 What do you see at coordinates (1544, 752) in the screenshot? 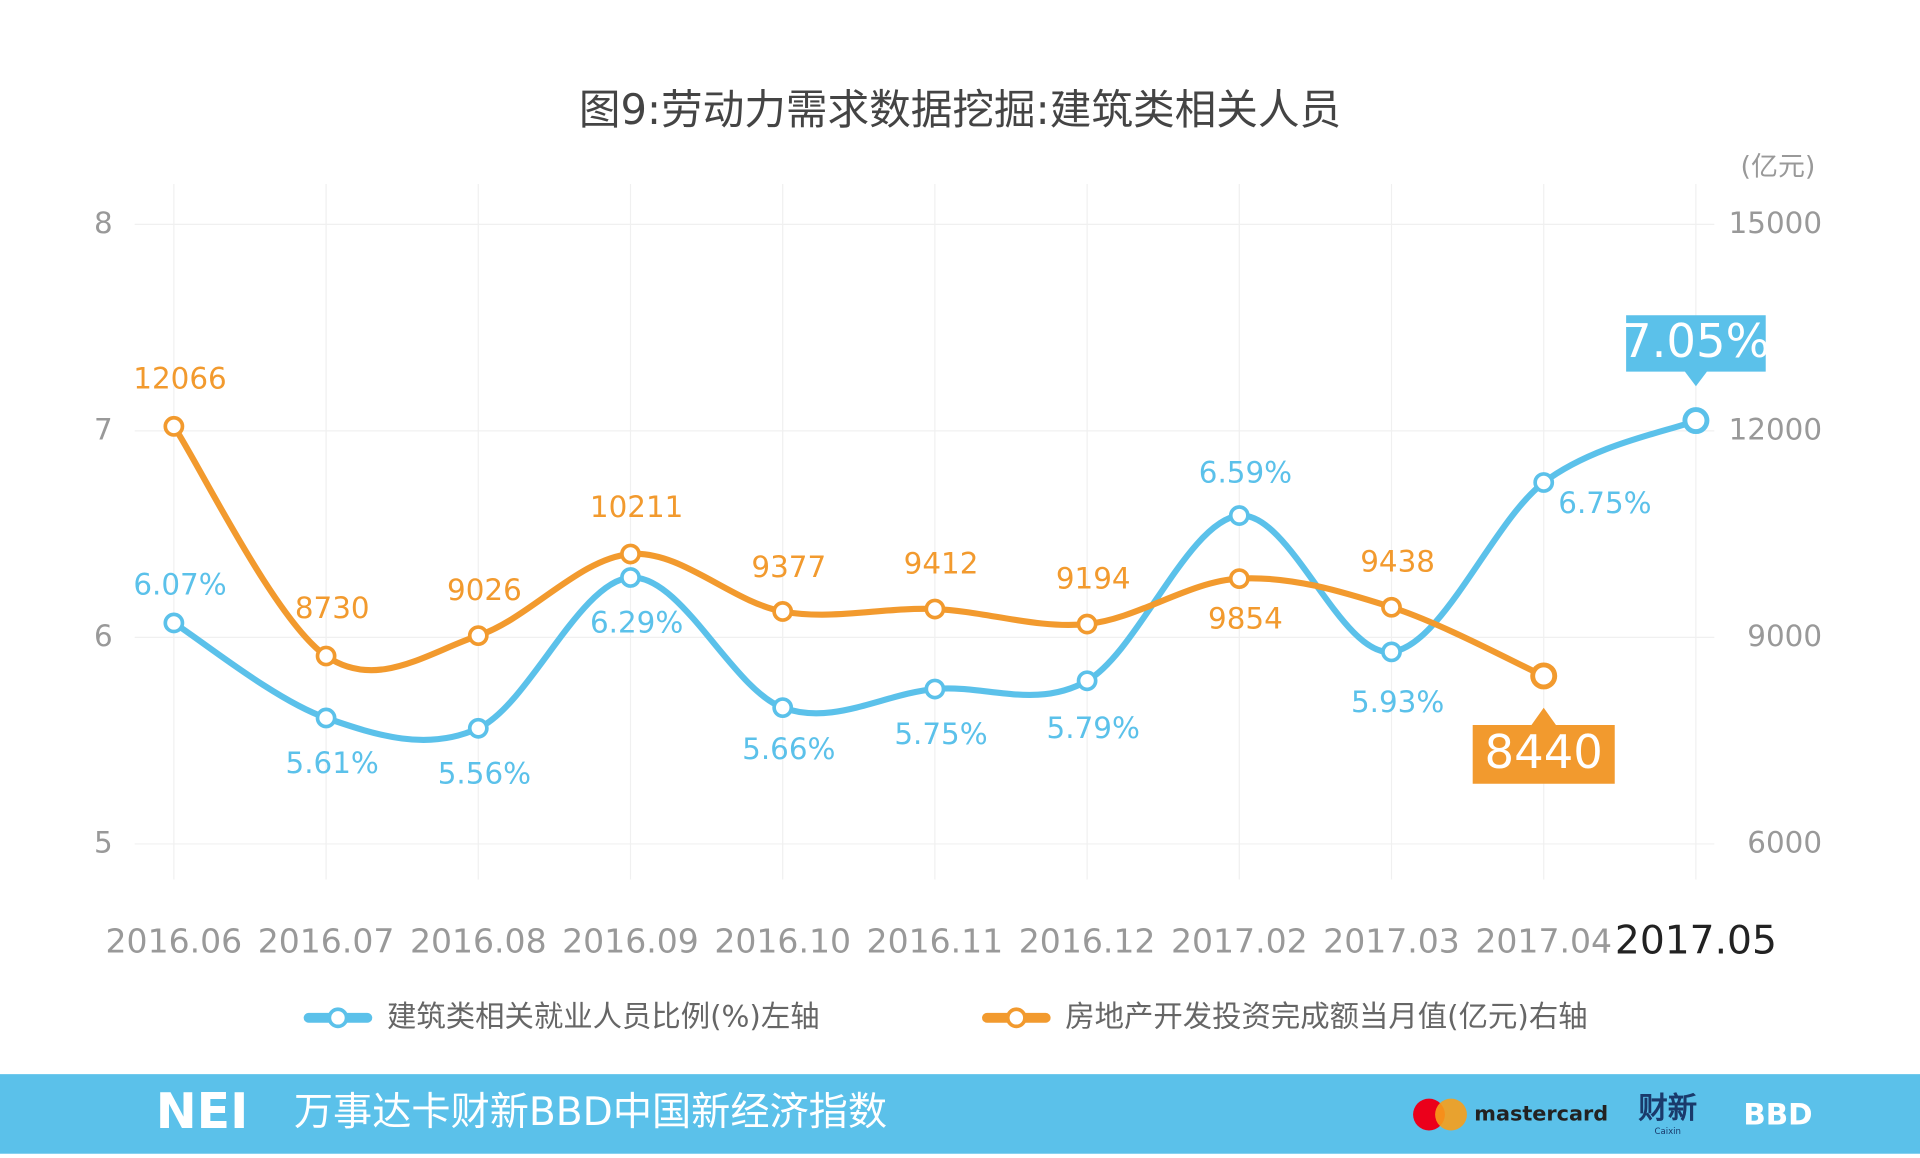
I see `callout-label: 8440` at bounding box center [1544, 752].